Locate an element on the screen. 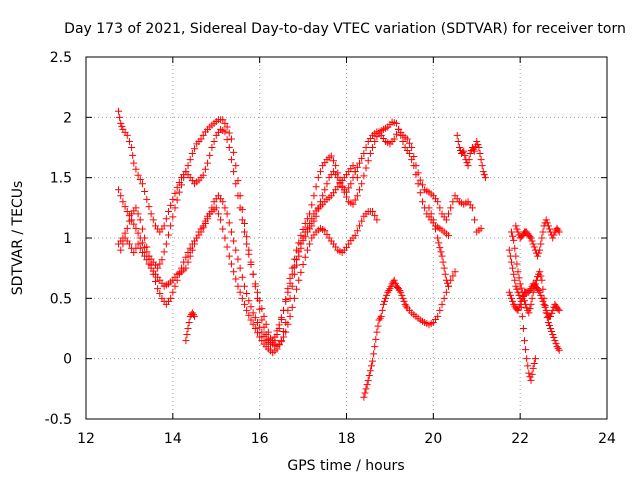 This screenshot has height=484, width=640. x-axis-label: GPS time / hours is located at coordinates (345, 466).